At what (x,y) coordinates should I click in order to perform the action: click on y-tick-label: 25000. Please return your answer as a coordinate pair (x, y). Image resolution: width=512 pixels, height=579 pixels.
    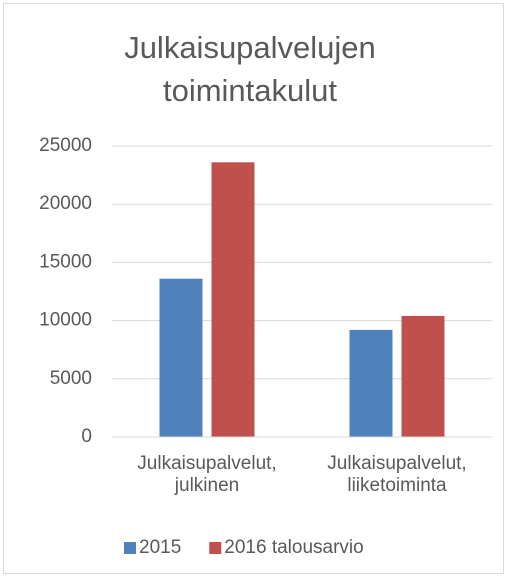
    Looking at the image, I should click on (65, 145).